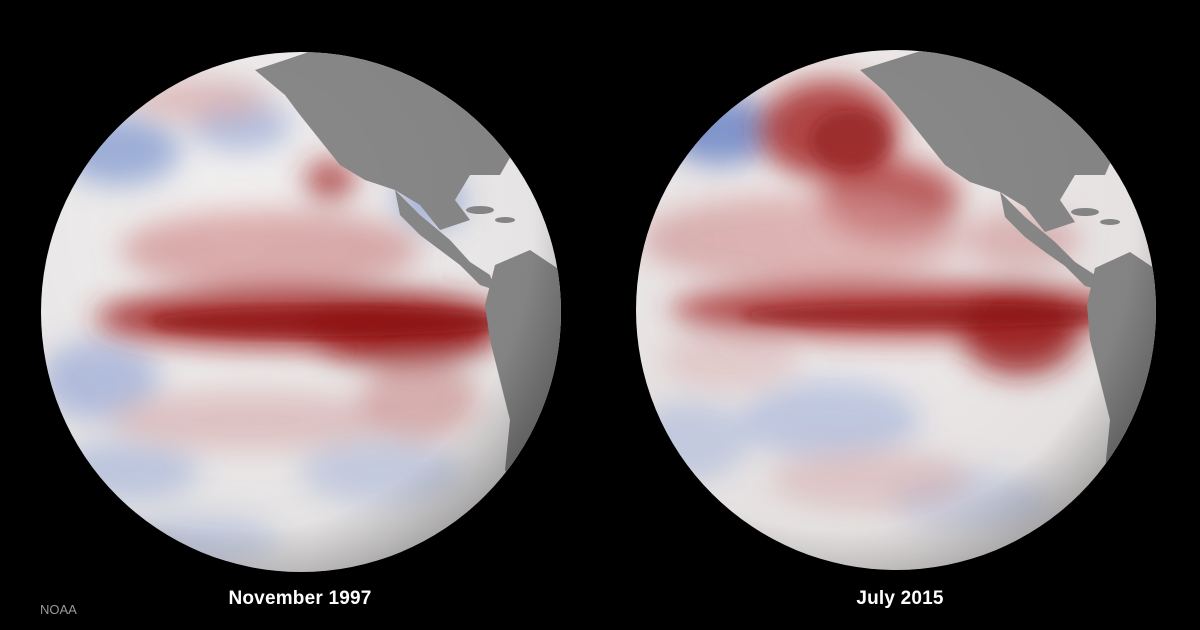 This screenshot has height=630, width=1200. I want to click on image-credit: NOAA, so click(58, 609).